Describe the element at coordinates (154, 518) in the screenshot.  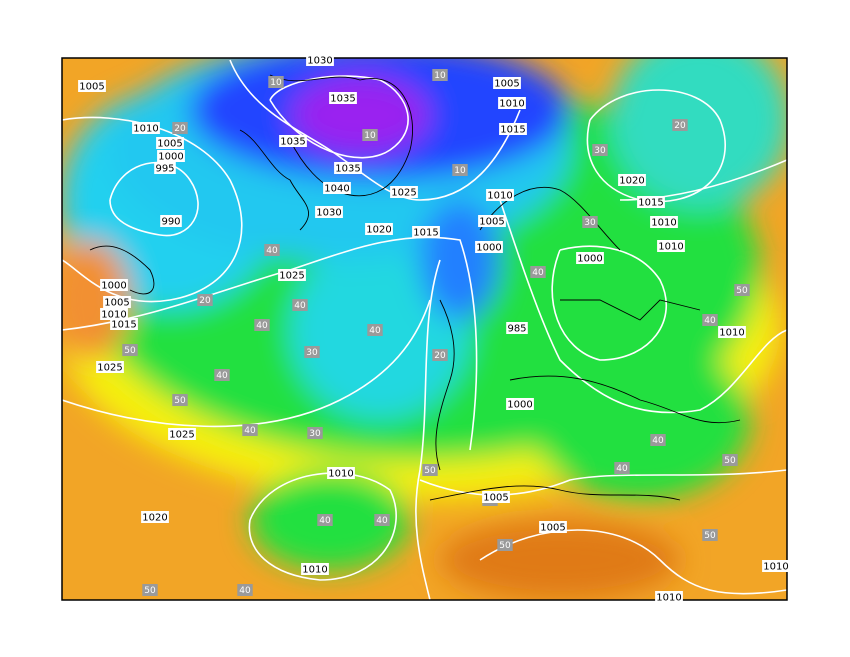
I see `pressure-label: 1020` at that location.